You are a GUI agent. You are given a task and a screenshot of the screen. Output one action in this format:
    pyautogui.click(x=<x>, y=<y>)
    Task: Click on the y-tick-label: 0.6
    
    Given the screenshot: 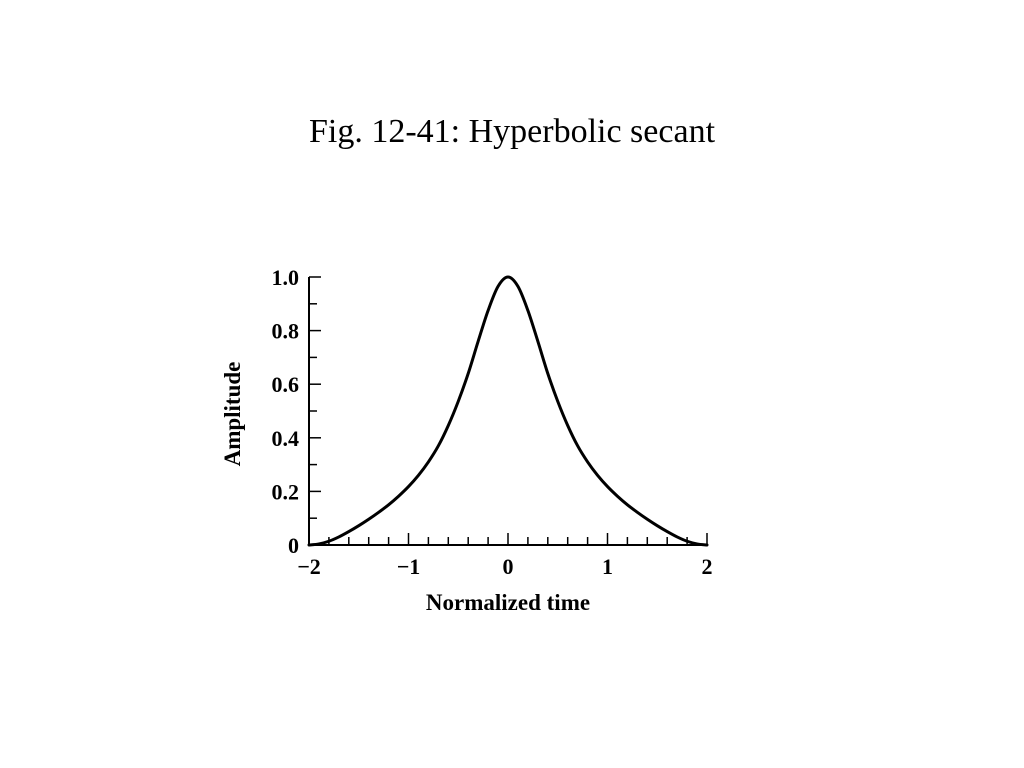 What is the action you would take?
    pyautogui.click(x=286, y=384)
    